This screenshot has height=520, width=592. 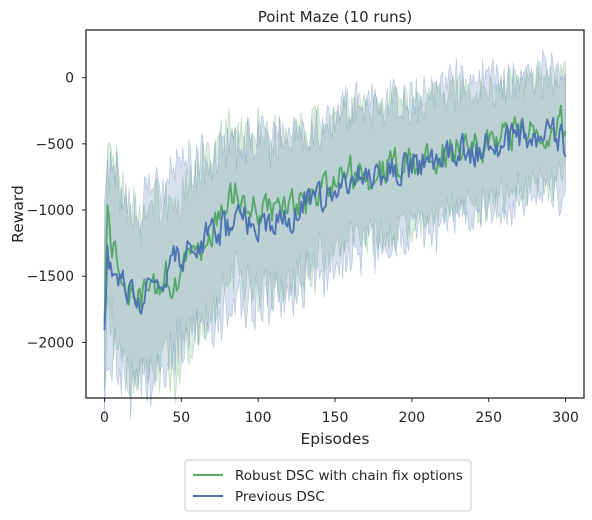 I want to click on y-tick-label: −1000, so click(x=50, y=211).